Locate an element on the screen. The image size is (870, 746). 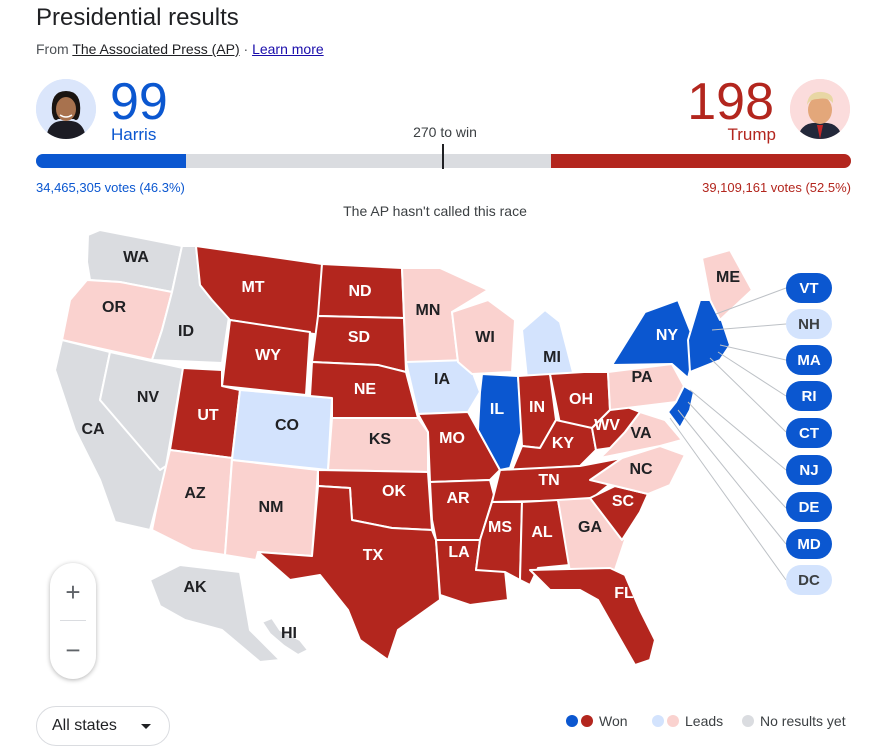
label-WI: WI is located at coordinates (485, 337).